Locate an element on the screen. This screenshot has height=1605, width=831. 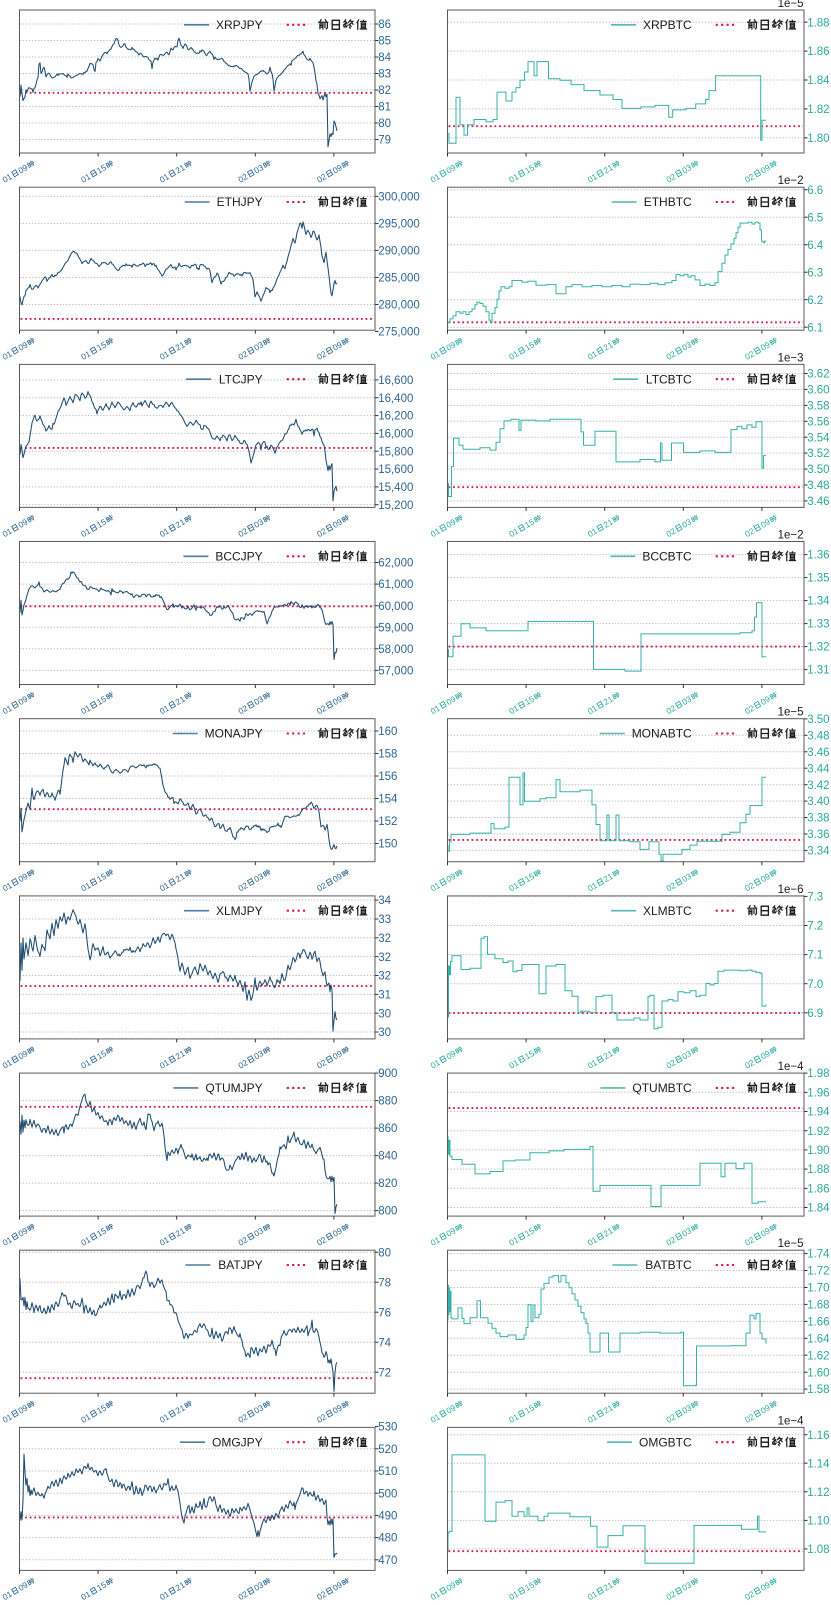
svg-text: 3.58 is located at coordinates (818, 407).